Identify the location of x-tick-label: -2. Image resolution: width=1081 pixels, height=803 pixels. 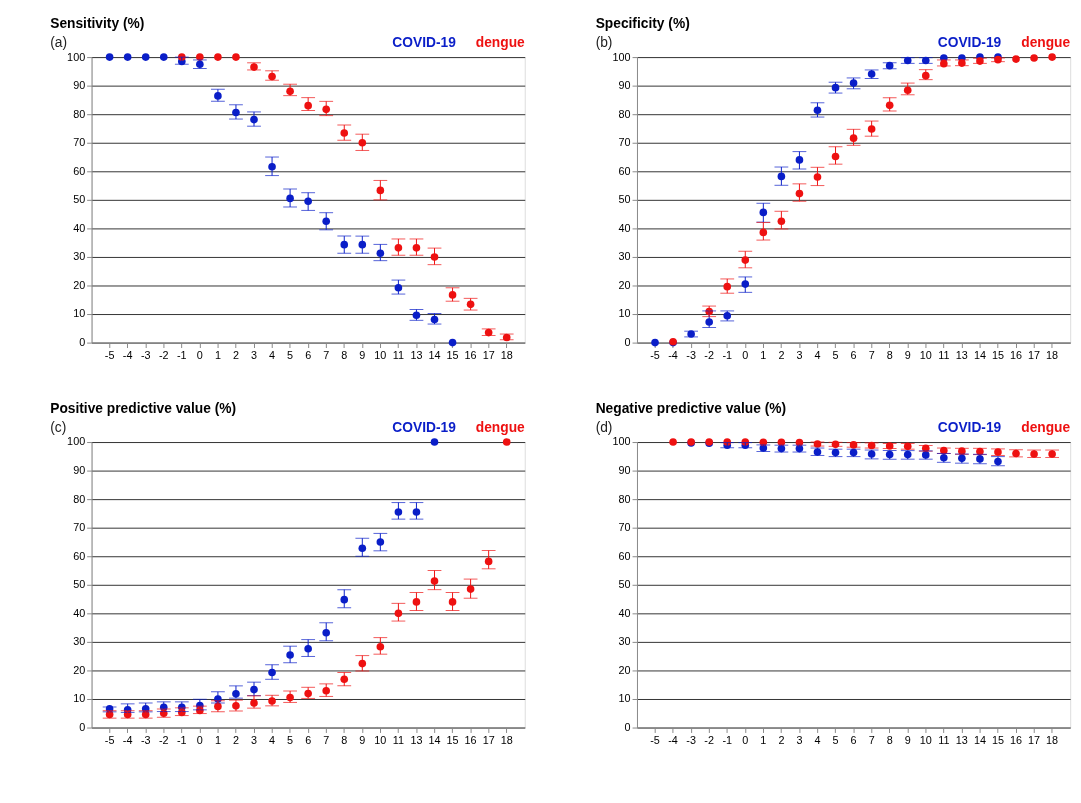
(709, 739).